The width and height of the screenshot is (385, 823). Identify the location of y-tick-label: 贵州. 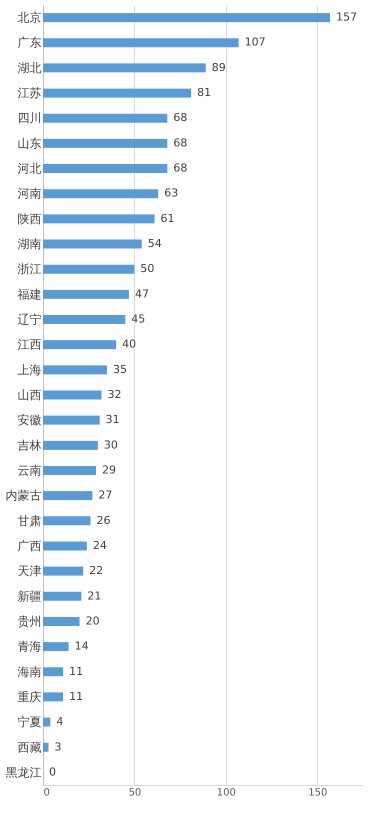
(30, 621).